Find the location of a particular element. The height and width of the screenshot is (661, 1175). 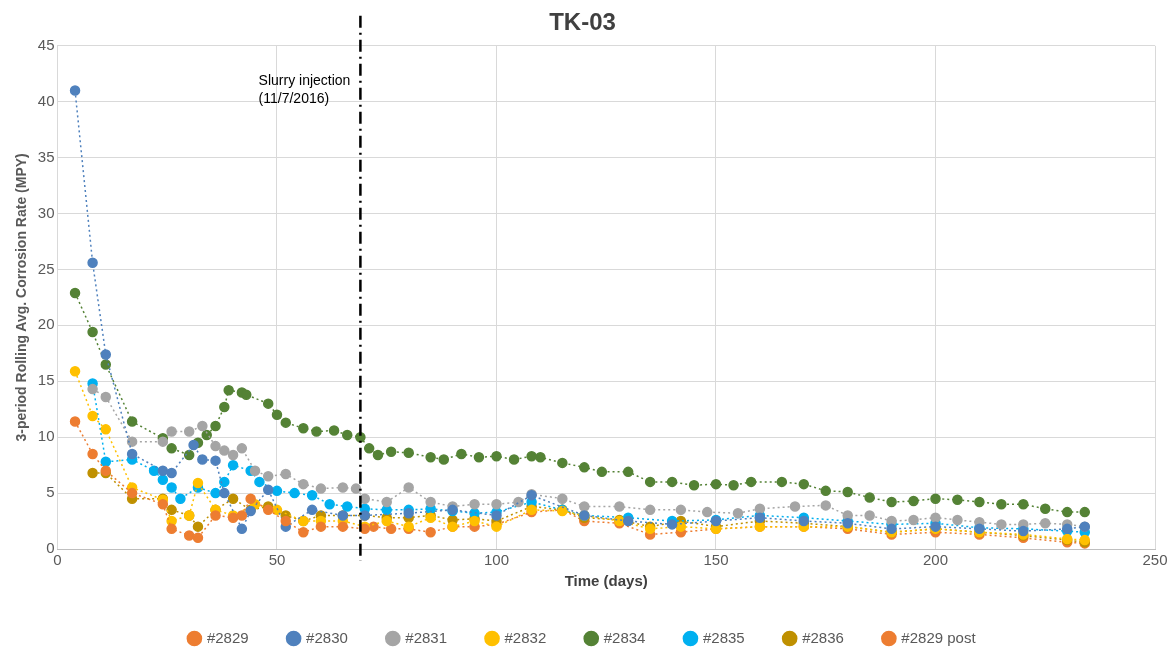

y-tick-label: 45 is located at coordinates (46, 44).